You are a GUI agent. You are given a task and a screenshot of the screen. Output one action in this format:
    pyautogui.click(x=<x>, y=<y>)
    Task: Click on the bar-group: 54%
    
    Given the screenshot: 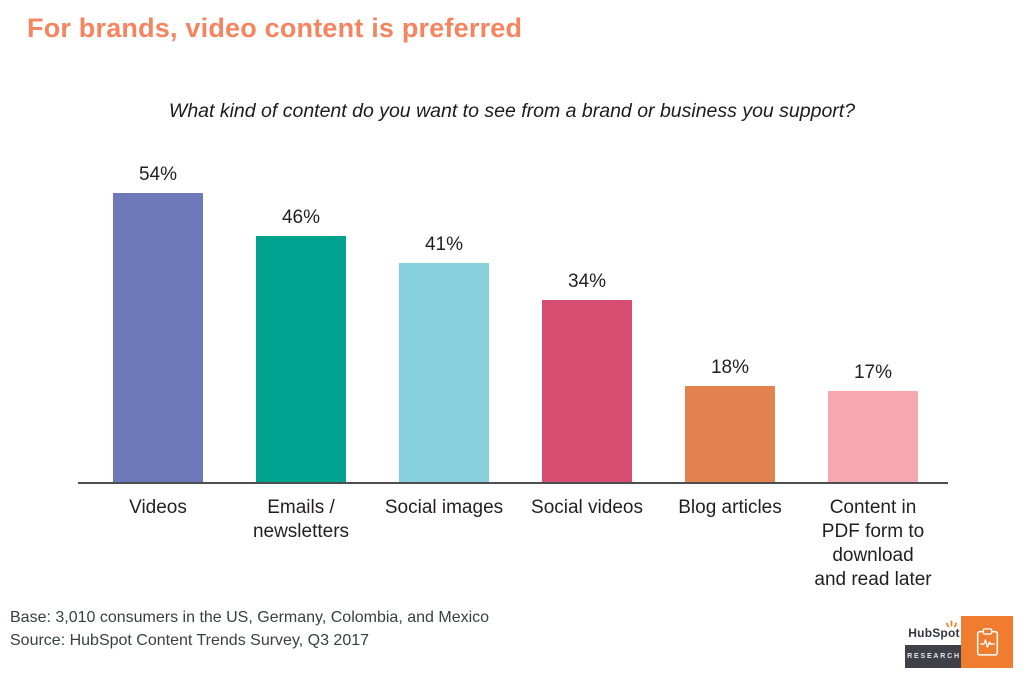 What is the action you would take?
    pyautogui.click(x=158, y=323)
    